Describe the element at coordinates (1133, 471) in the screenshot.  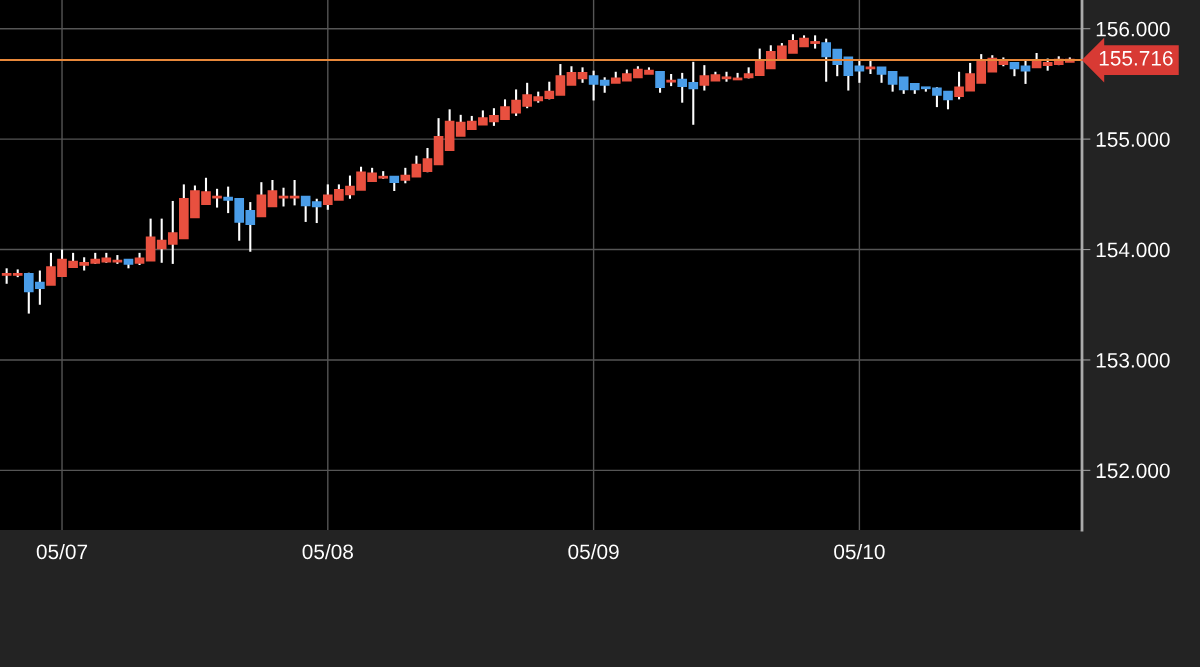
I see `y-tick-label: 152.000` at that location.